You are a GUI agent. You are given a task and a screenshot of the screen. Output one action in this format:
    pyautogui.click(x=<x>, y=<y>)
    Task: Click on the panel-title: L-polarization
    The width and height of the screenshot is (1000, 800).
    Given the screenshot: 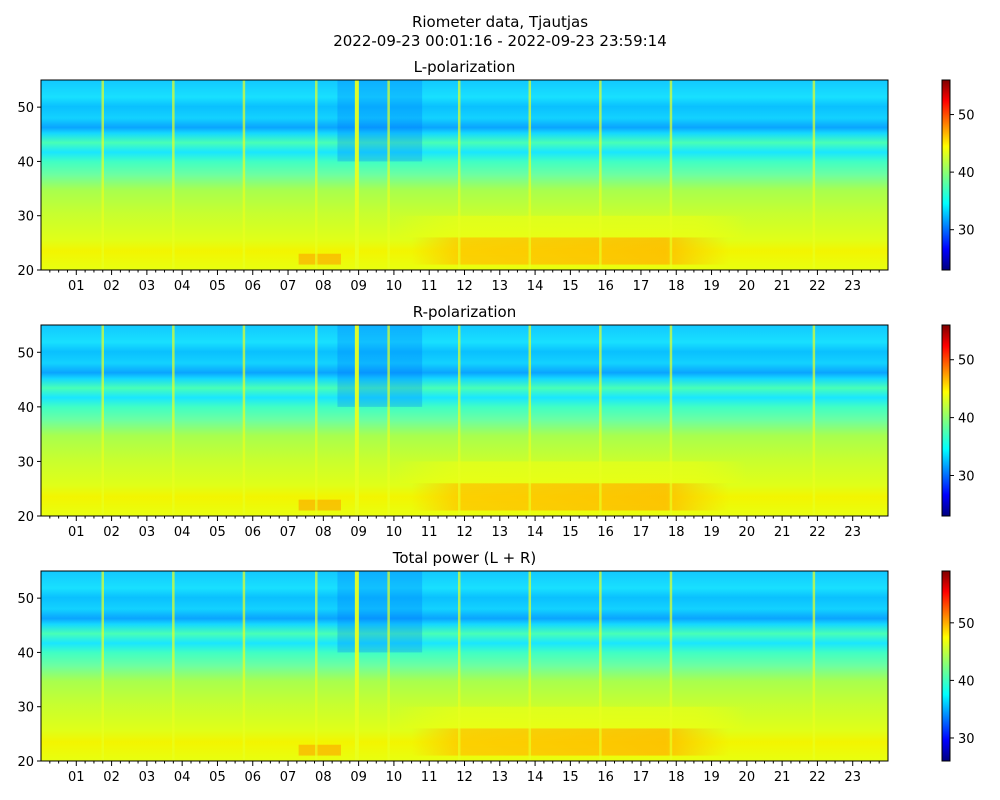 What is the action you would take?
    pyautogui.click(x=465, y=67)
    